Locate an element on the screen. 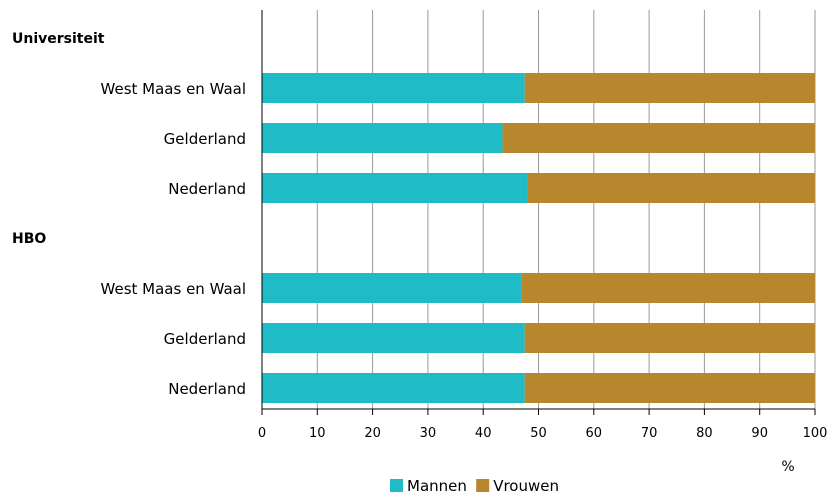  x-tick-label: 90 is located at coordinates (759, 433).